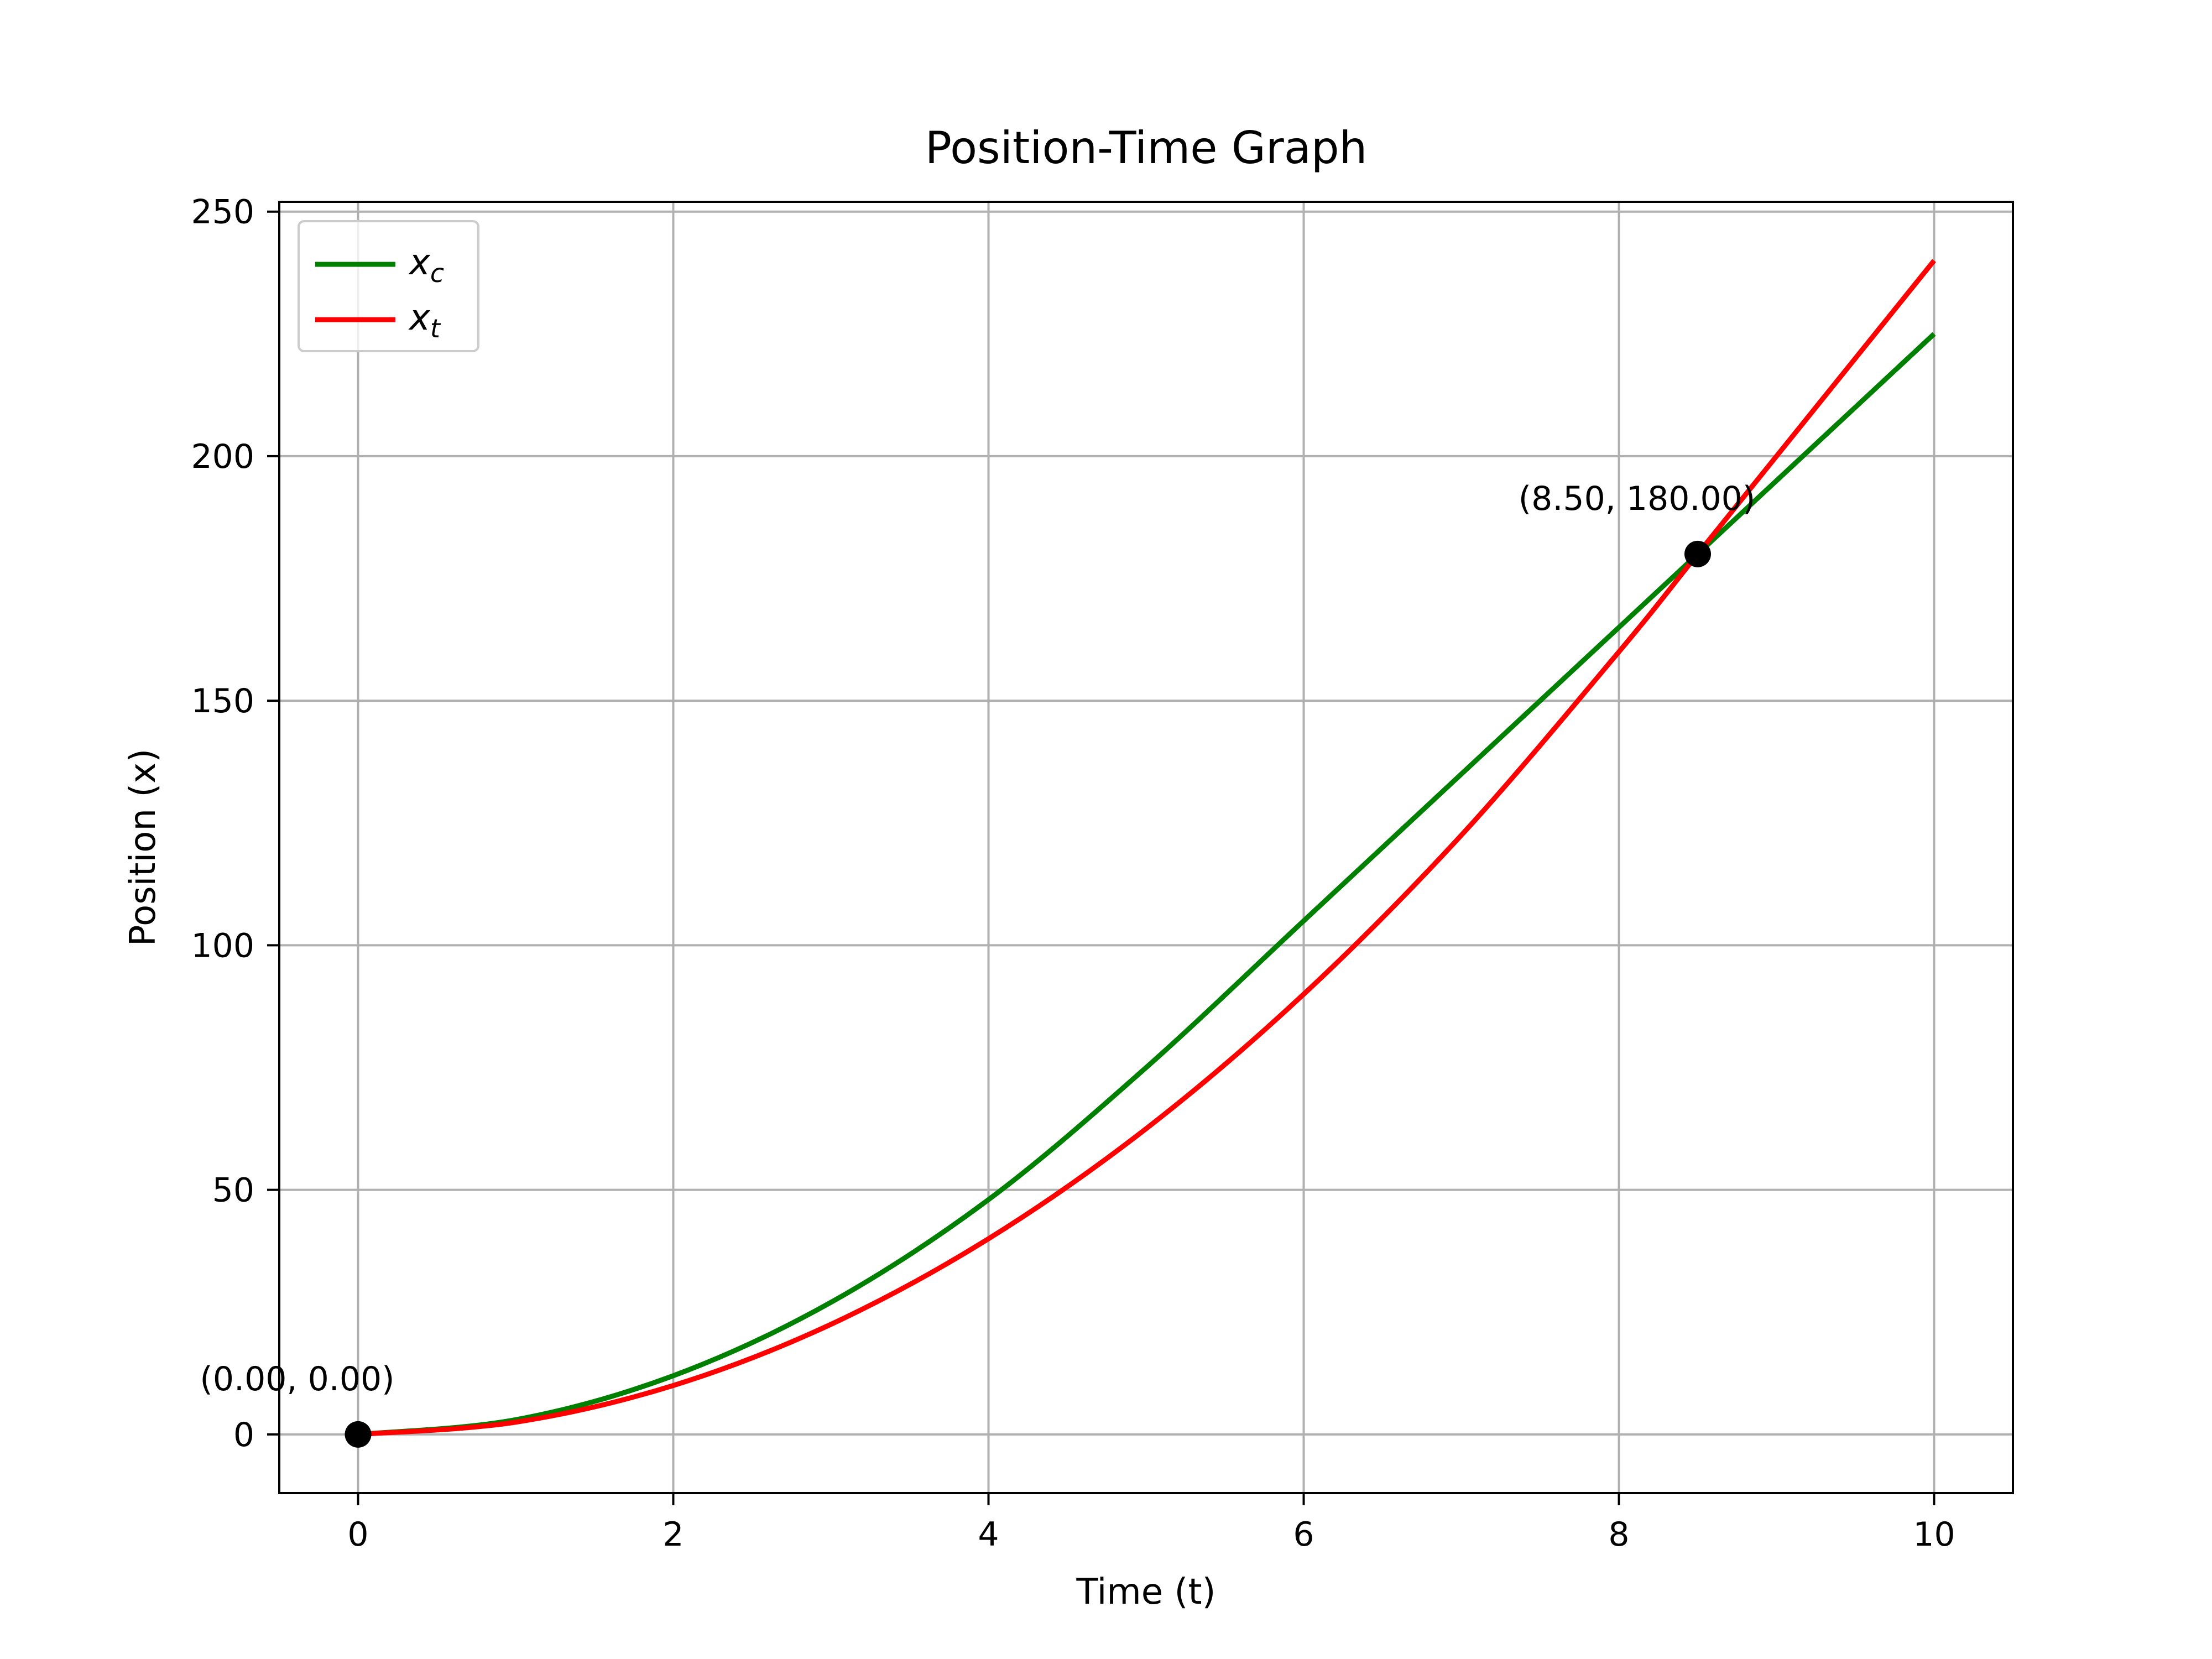  I want to click on chart-title: Position-Time Graph, so click(1146, 148).